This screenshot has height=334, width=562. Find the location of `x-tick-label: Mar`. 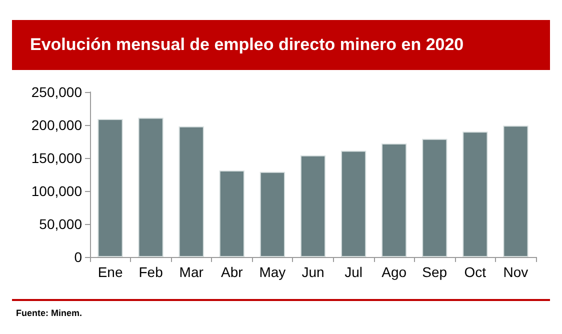

x-tick-label: Mar is located at coordinates (191, 272).